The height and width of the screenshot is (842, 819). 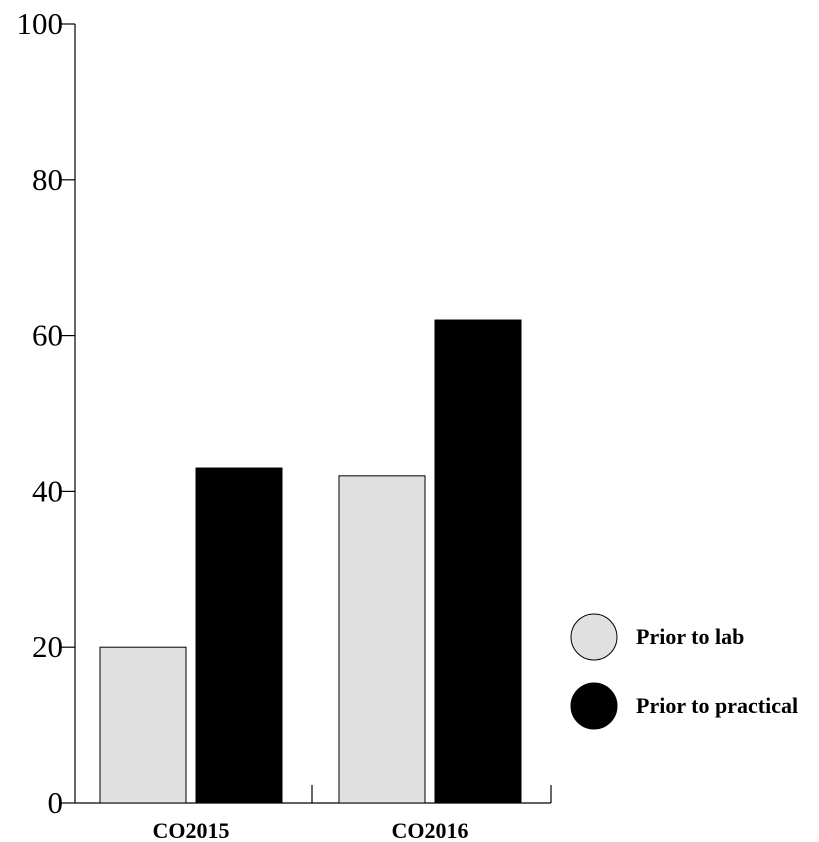 What do you see at coordinates (56, 802) in the screenshot?
I see `y-tick-label: 0` at bounding box center [56, 802].